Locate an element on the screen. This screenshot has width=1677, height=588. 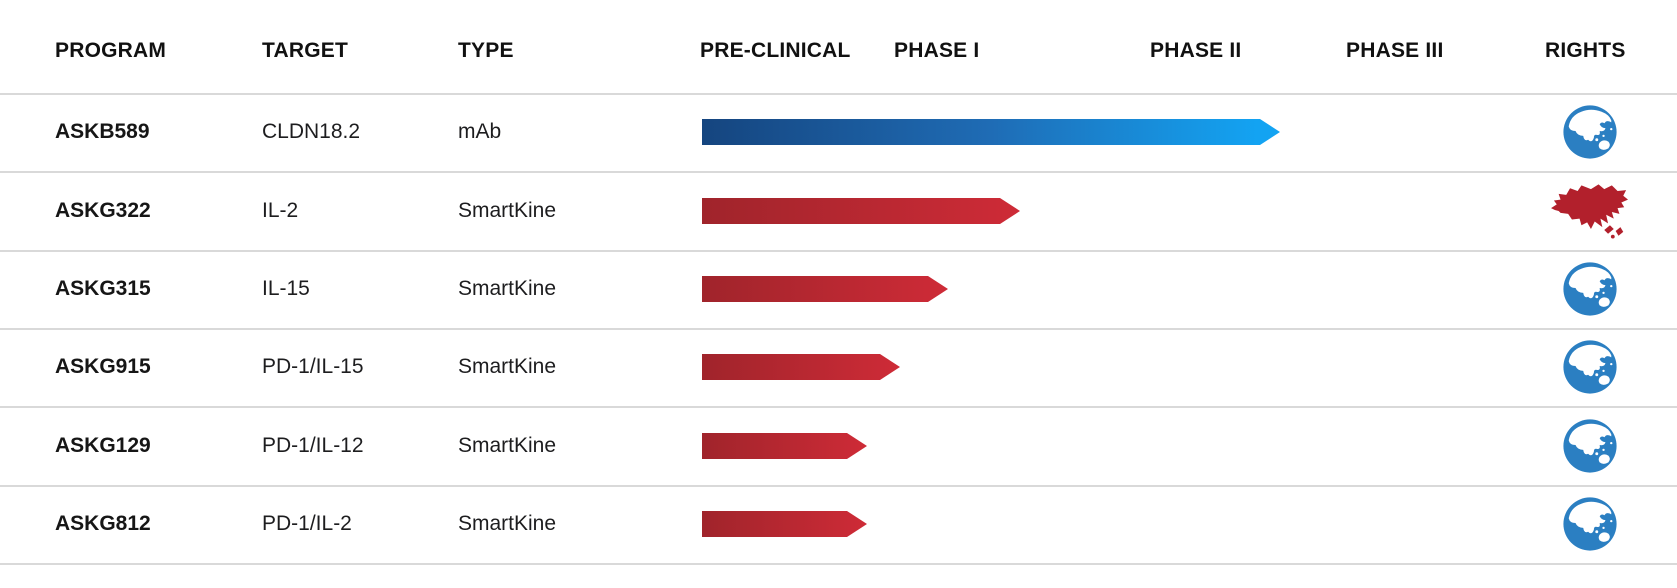
column-header-program: PROGRAM is located at coordinates (111, 50).